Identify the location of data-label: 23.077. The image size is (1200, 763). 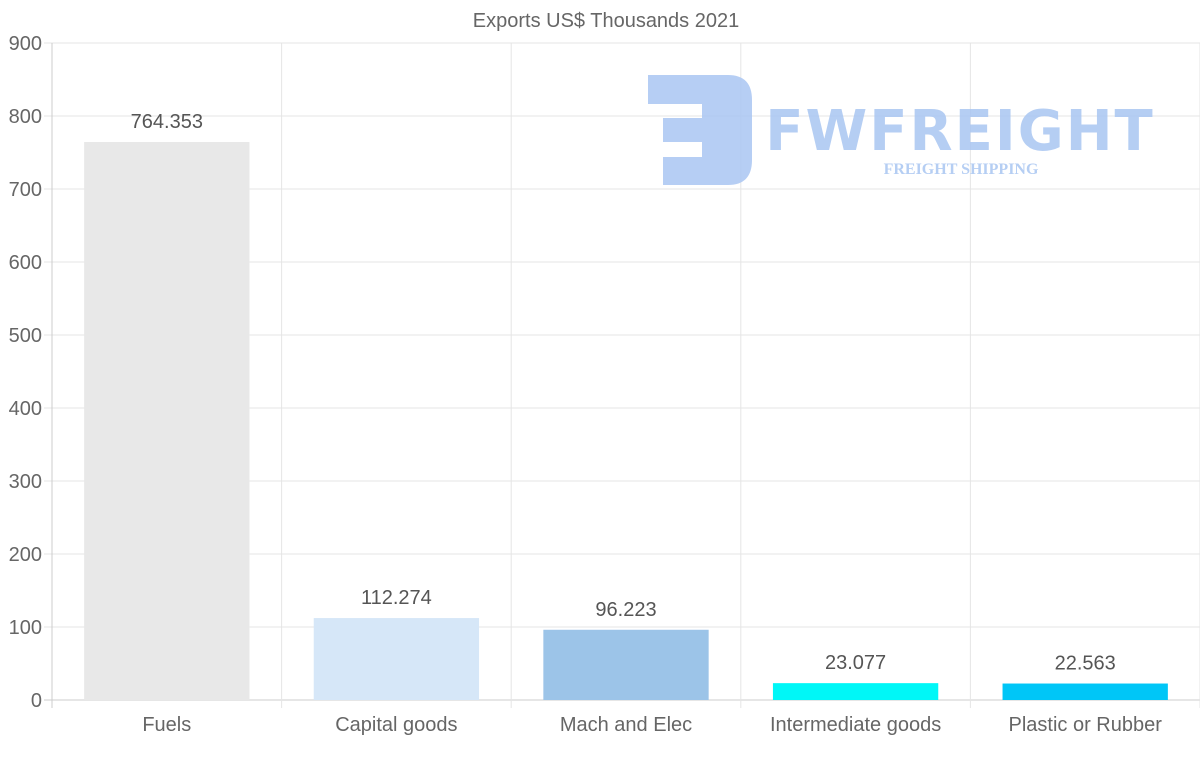
(855, 663).